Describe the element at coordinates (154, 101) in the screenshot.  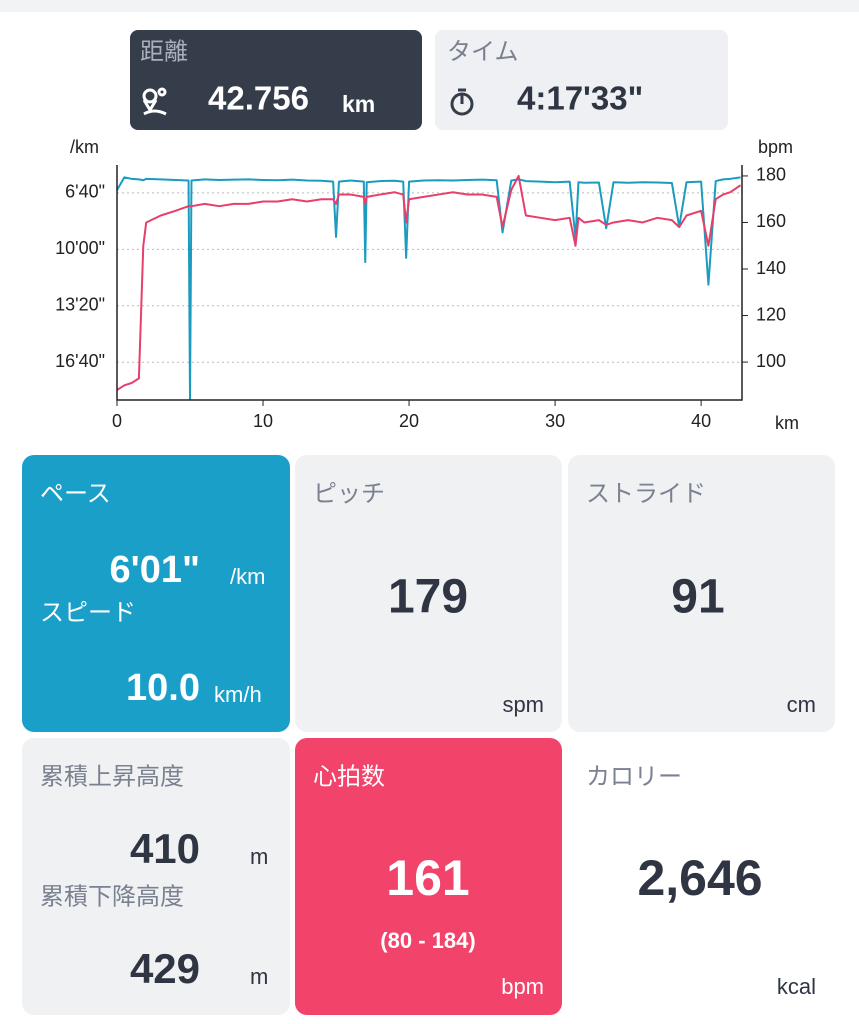
I see `distance-icon` at that location.